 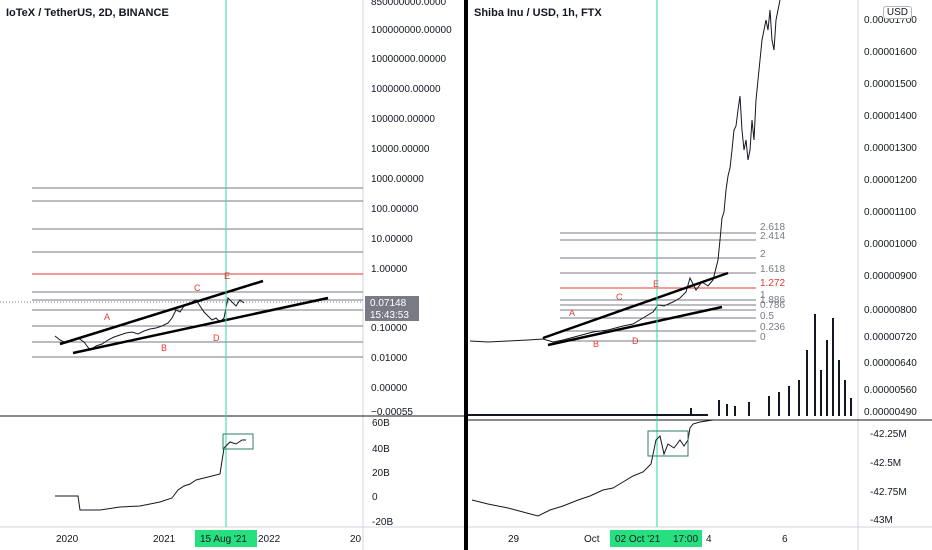 What do you see at coordinates (890, 412) in the screenshot?
I see `right-price-tick: 0.00000490` at bounding box center [890, 412].